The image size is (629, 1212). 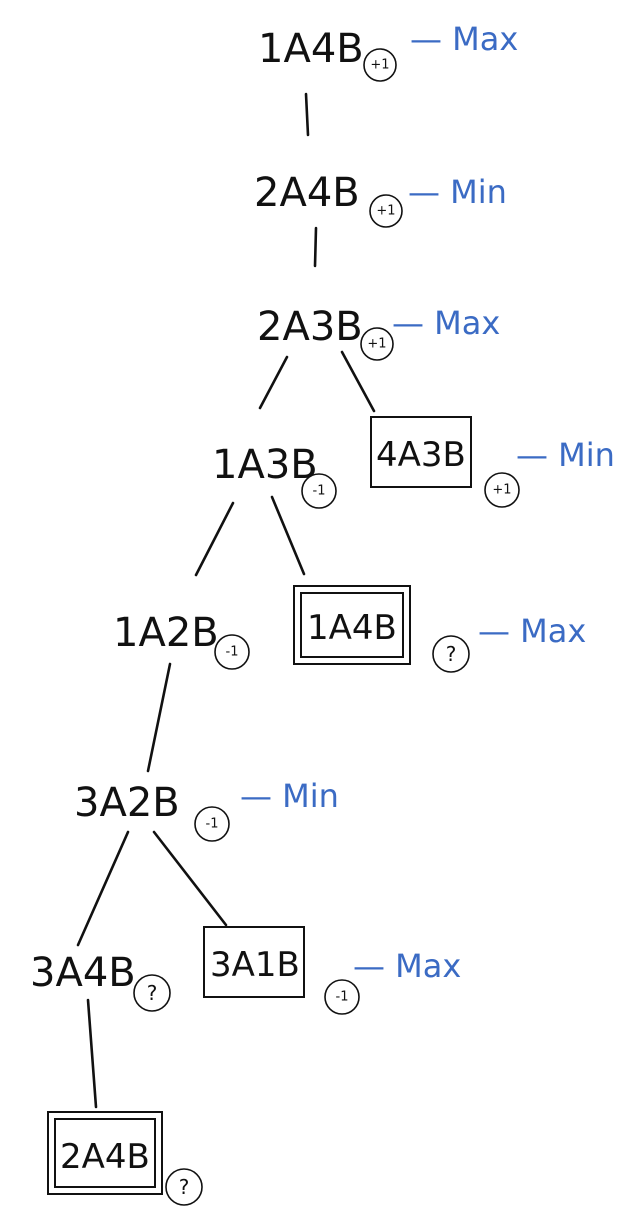 What do you see at coordinates (439, 629) in the screenshot?
I see `tree-node-terminal: 1A4B ? — Max` at bounding box center [439, 629].